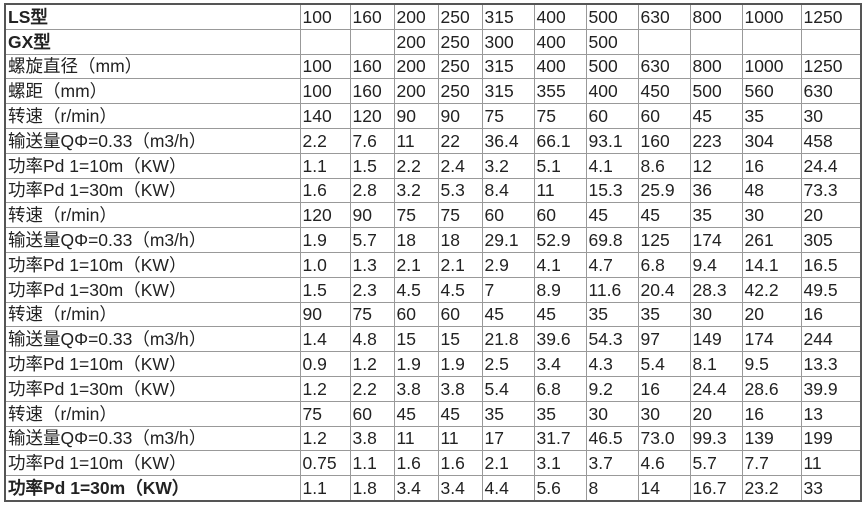 The image size is (866, 509). What do you see at coordinates (664, 488) in the screenshot?
I see `table-cell: 14` at bounding box center [664, 488].